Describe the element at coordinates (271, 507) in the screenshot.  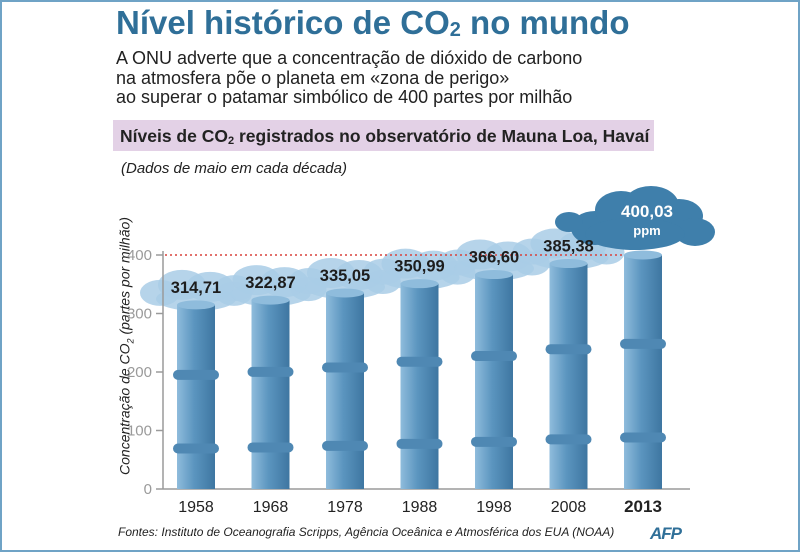
I see `x-tick-label: 1968` at that location.